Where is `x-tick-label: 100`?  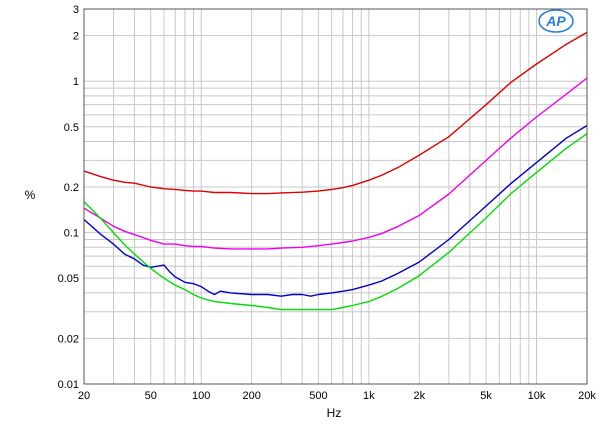
x-tick-label: 100 is located at coordinates (201, 396).